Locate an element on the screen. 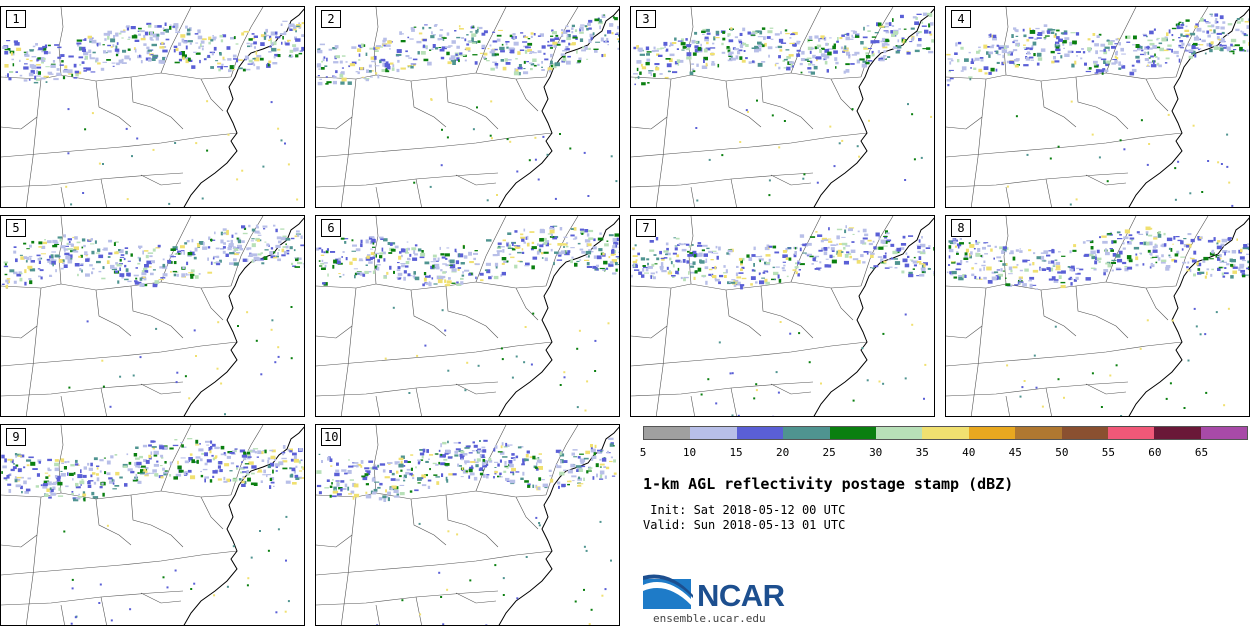  member-number-label: 8 is located at coordinates (961, 228).